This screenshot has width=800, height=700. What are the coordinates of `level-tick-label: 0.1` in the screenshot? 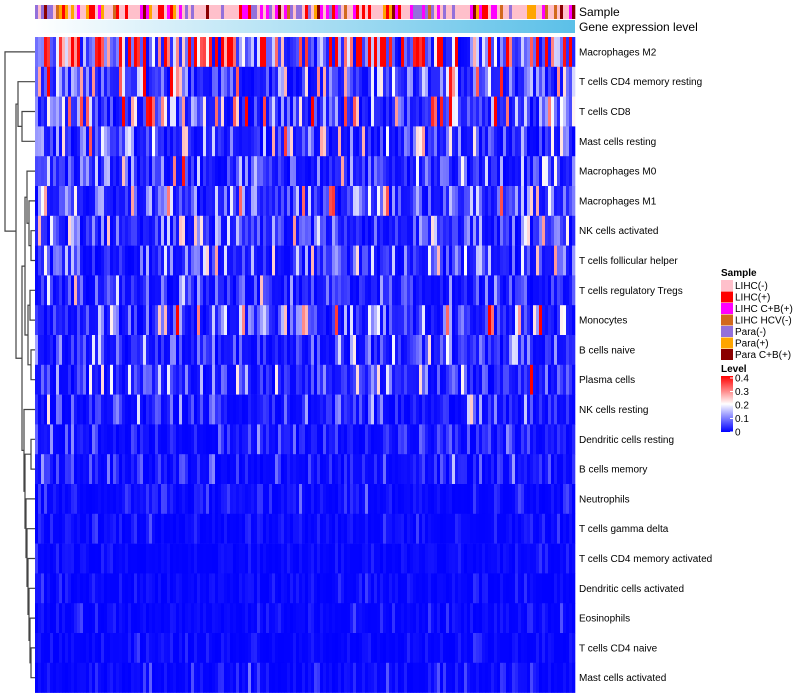 It's located at (742, 419).